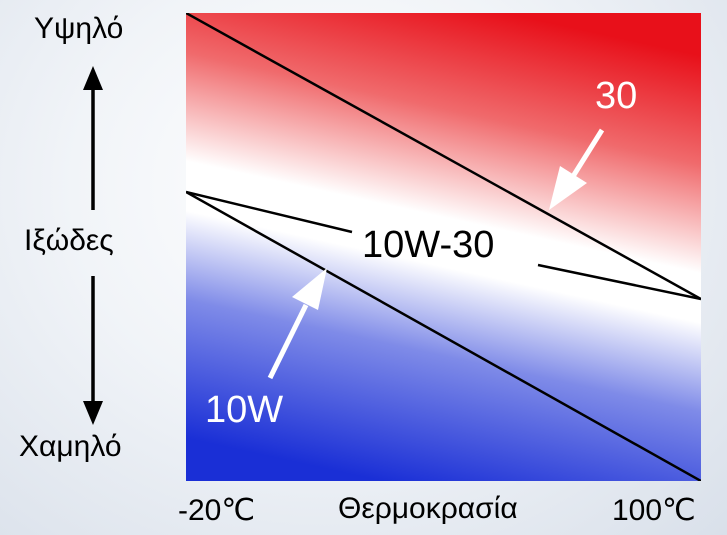  Describe the element at coordinates (79, 28) in the screenshot. I see `y-axis-high-label: Υψηλό` at that location.